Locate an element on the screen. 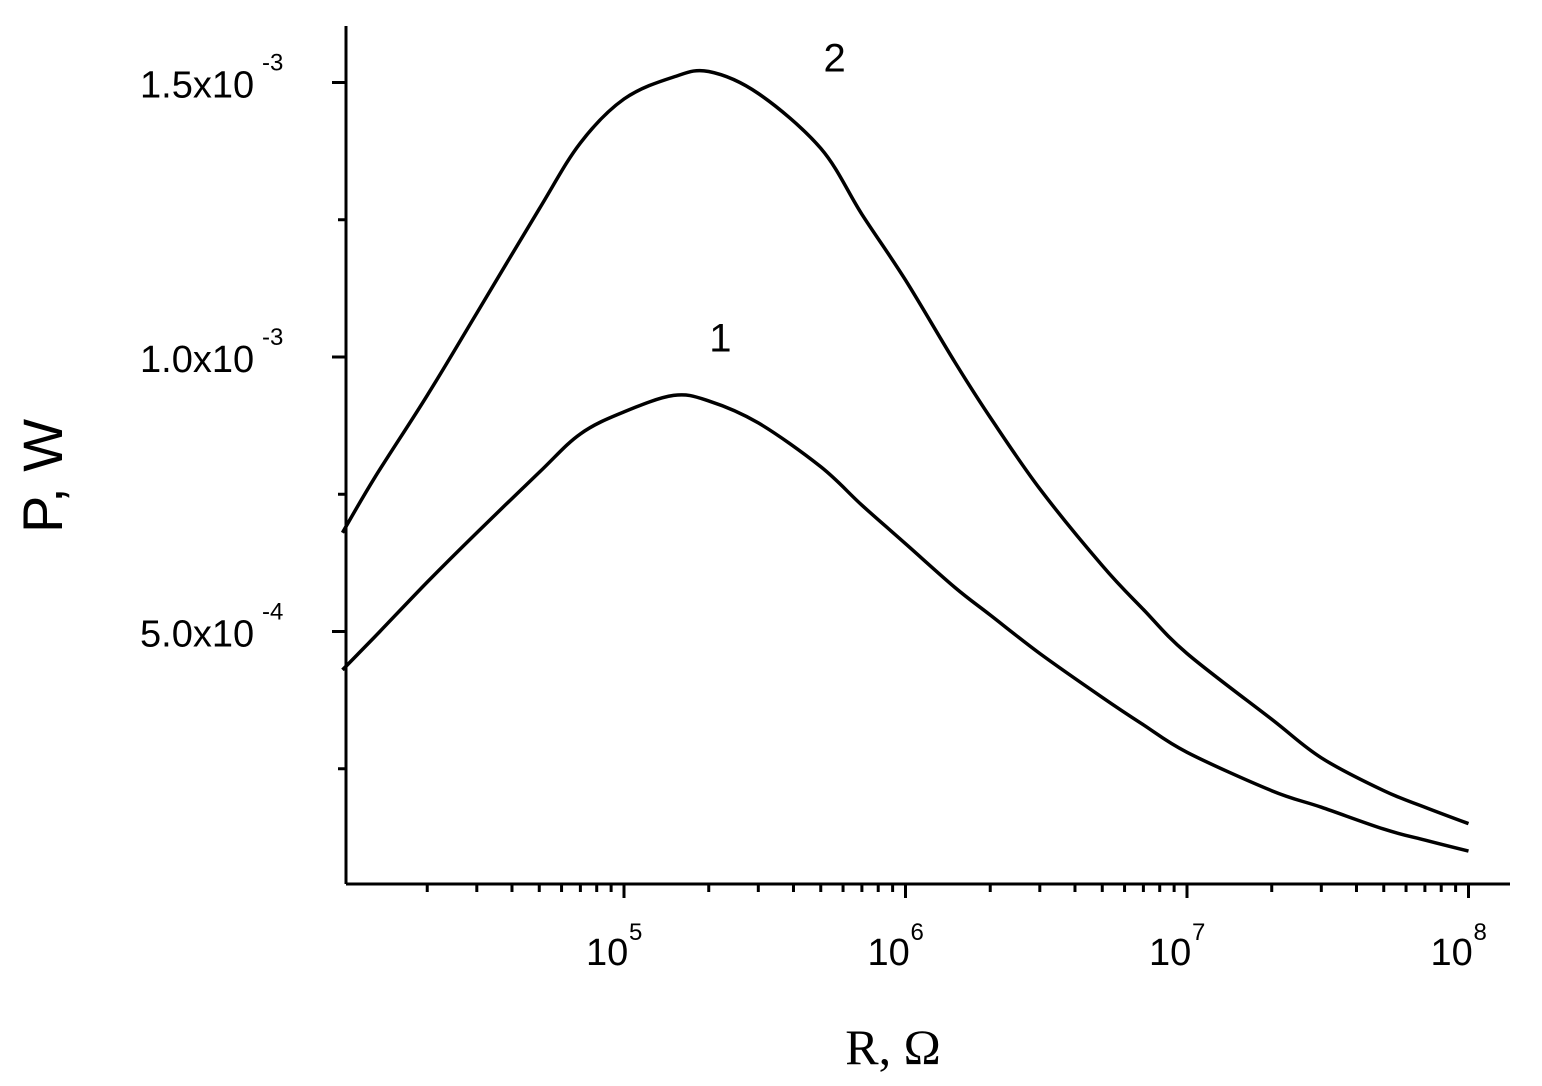 The height and width of the screenshot is (1086, 1542). y-axis-title: P, W is located at coordinates (42, 476).